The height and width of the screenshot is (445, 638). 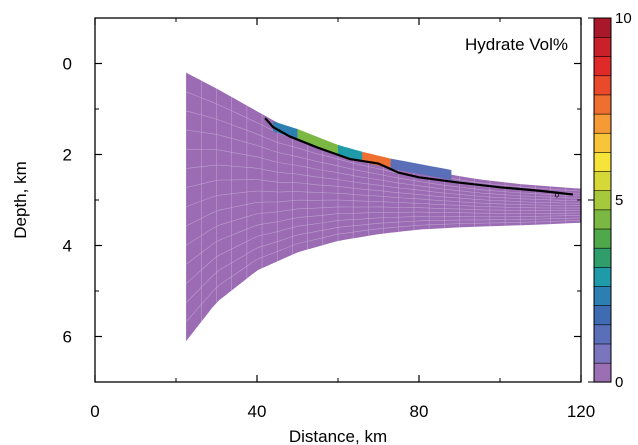 I want to click on x-tick-label: 0, so click(x=94, y=411).